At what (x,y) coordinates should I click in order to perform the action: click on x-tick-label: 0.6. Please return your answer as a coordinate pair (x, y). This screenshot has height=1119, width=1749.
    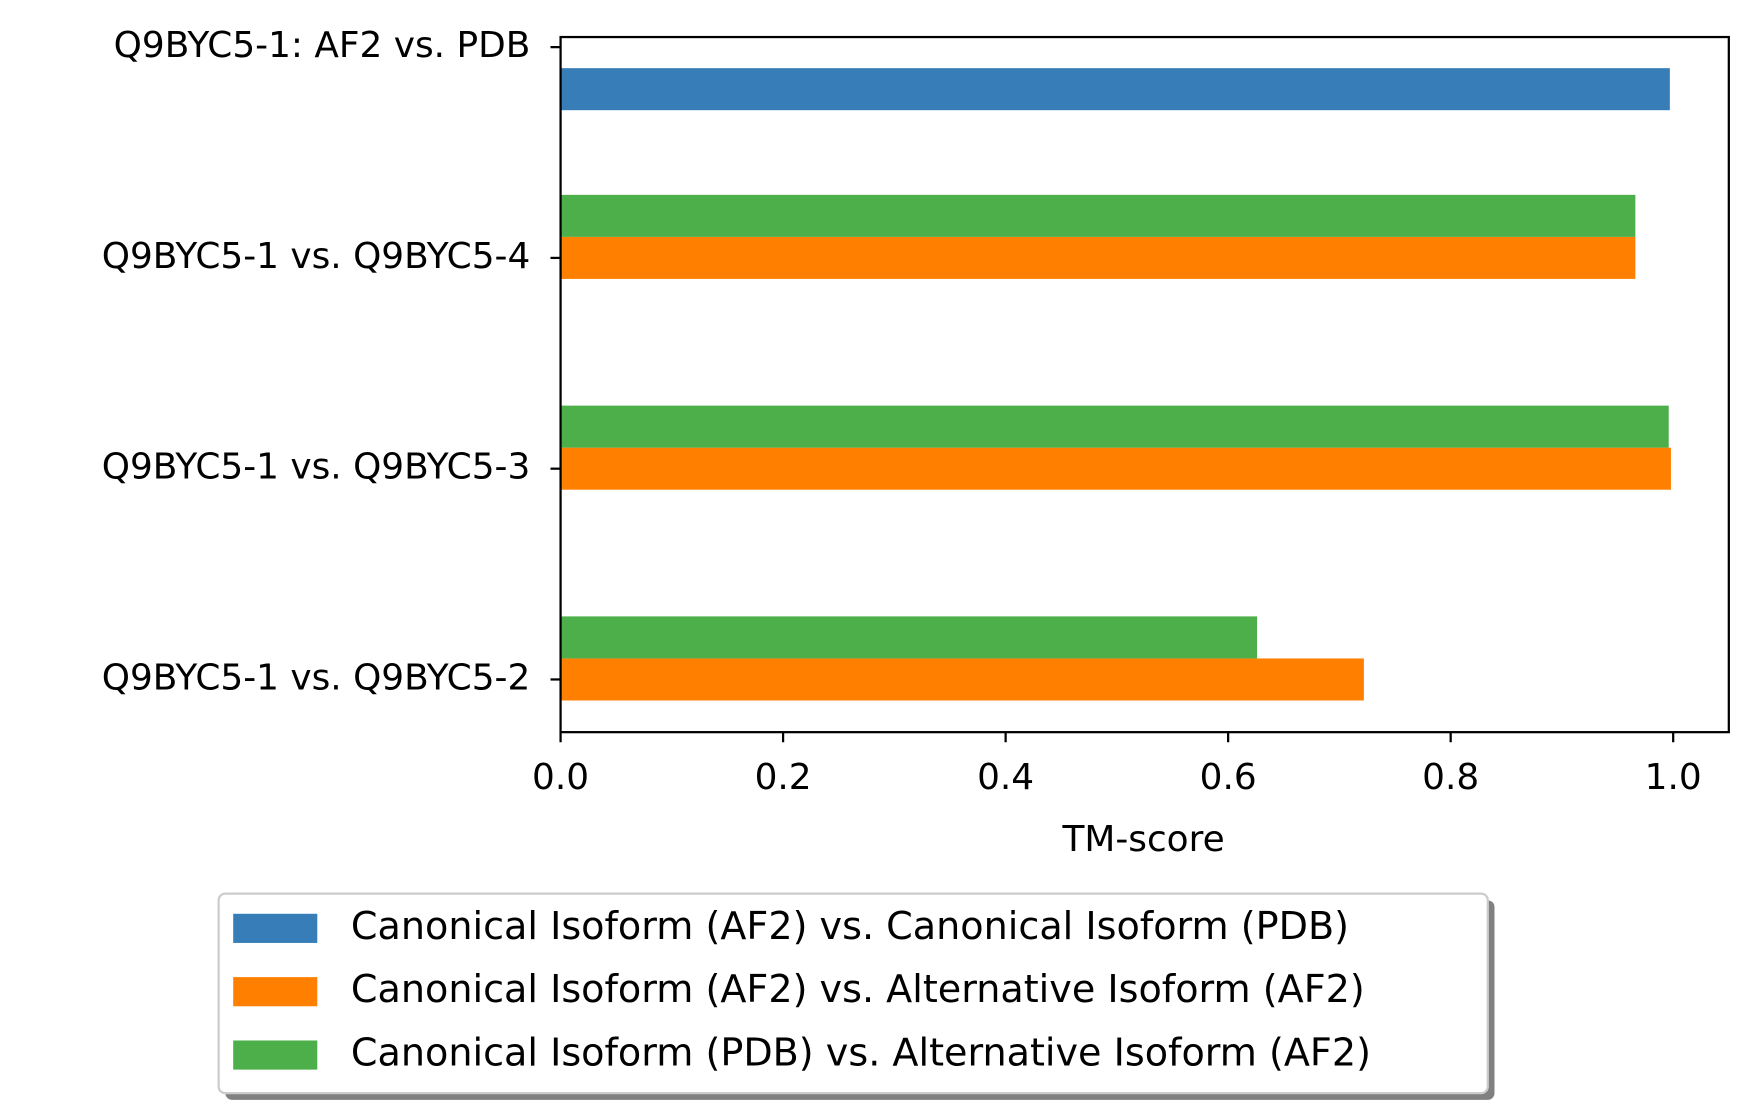
    Looking at the image, I should click on (1228, 777).